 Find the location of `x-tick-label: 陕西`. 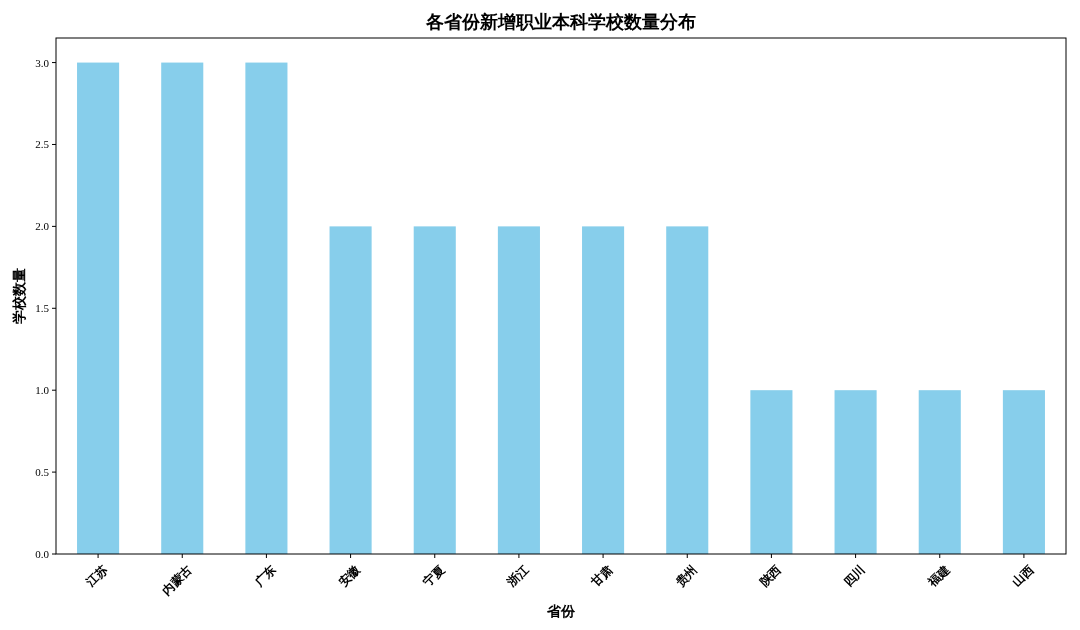

x-tick-label: 陕西 is located at coordinates (770, 576).